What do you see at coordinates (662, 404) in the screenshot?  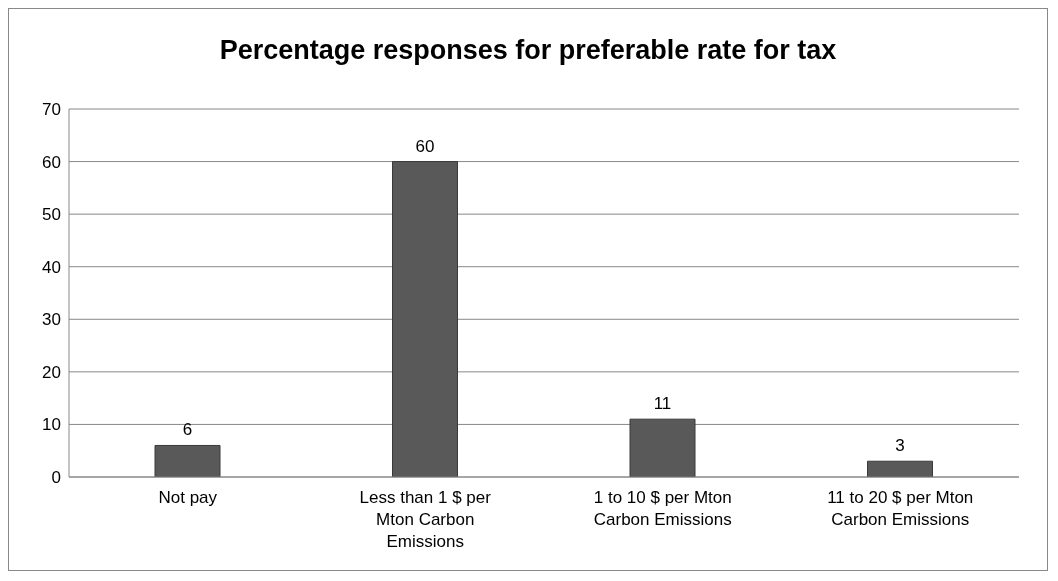 I see `data-label: 11` at bounding box center [662, 404].